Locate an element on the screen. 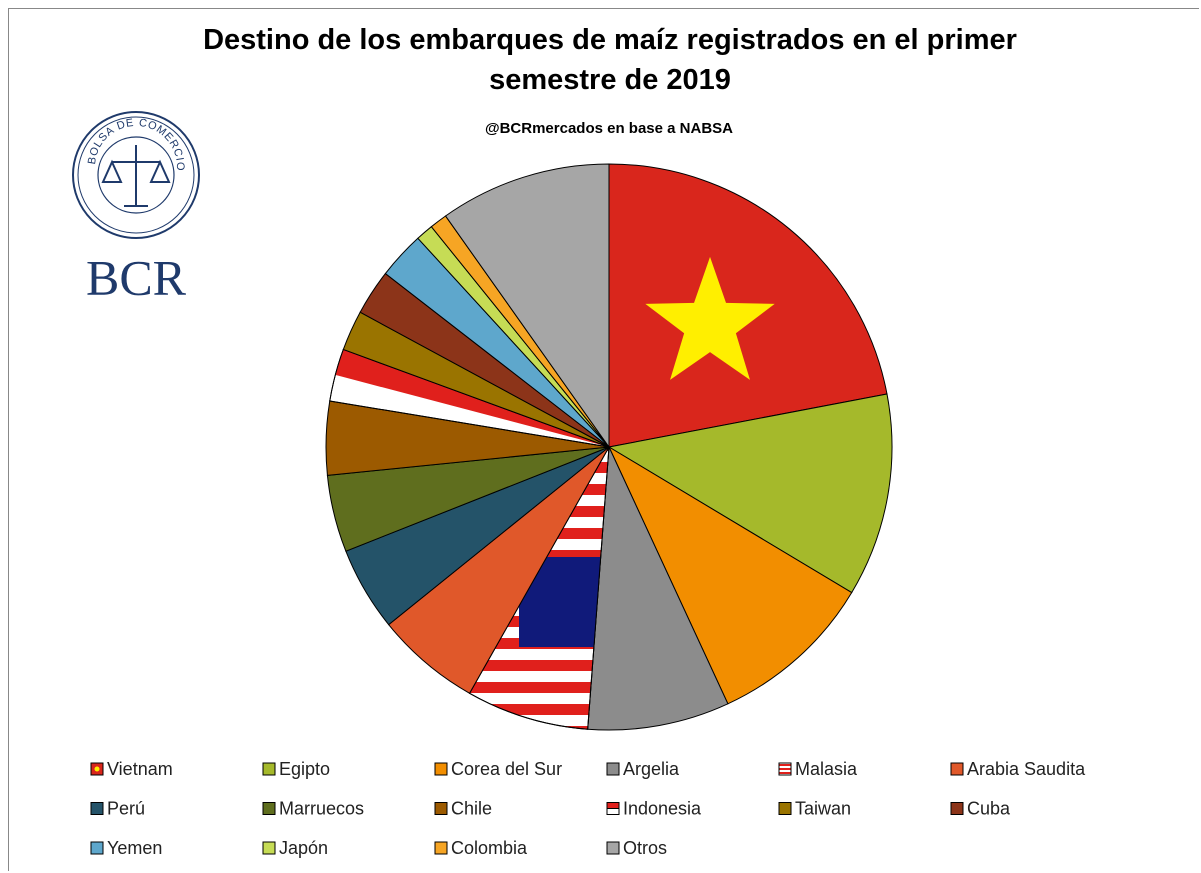  legend-label: Otros is located at coordinates (645, 848).